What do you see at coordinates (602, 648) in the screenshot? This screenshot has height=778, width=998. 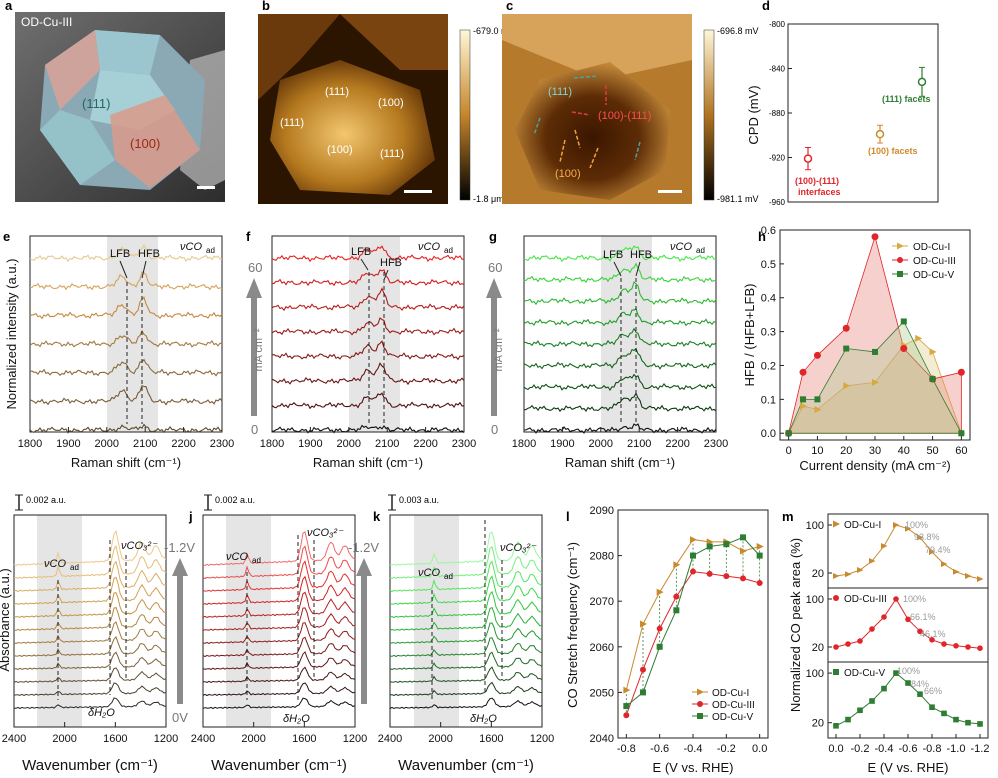 I see `y-tick-label-l: 2060` at bounding box center [602, 648].